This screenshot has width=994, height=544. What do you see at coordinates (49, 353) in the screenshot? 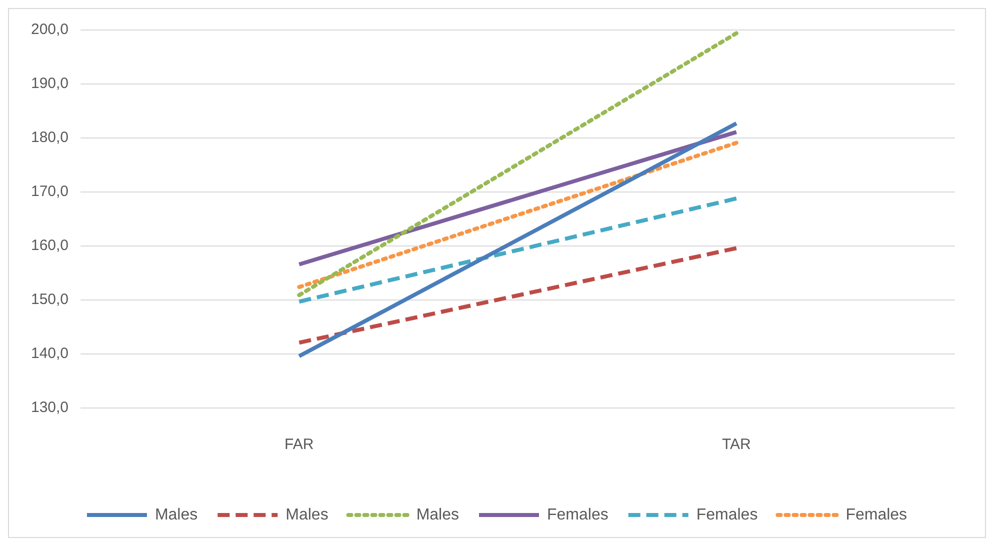
I see `y-tick-label: 140,0` at bounding box center [49, 353].